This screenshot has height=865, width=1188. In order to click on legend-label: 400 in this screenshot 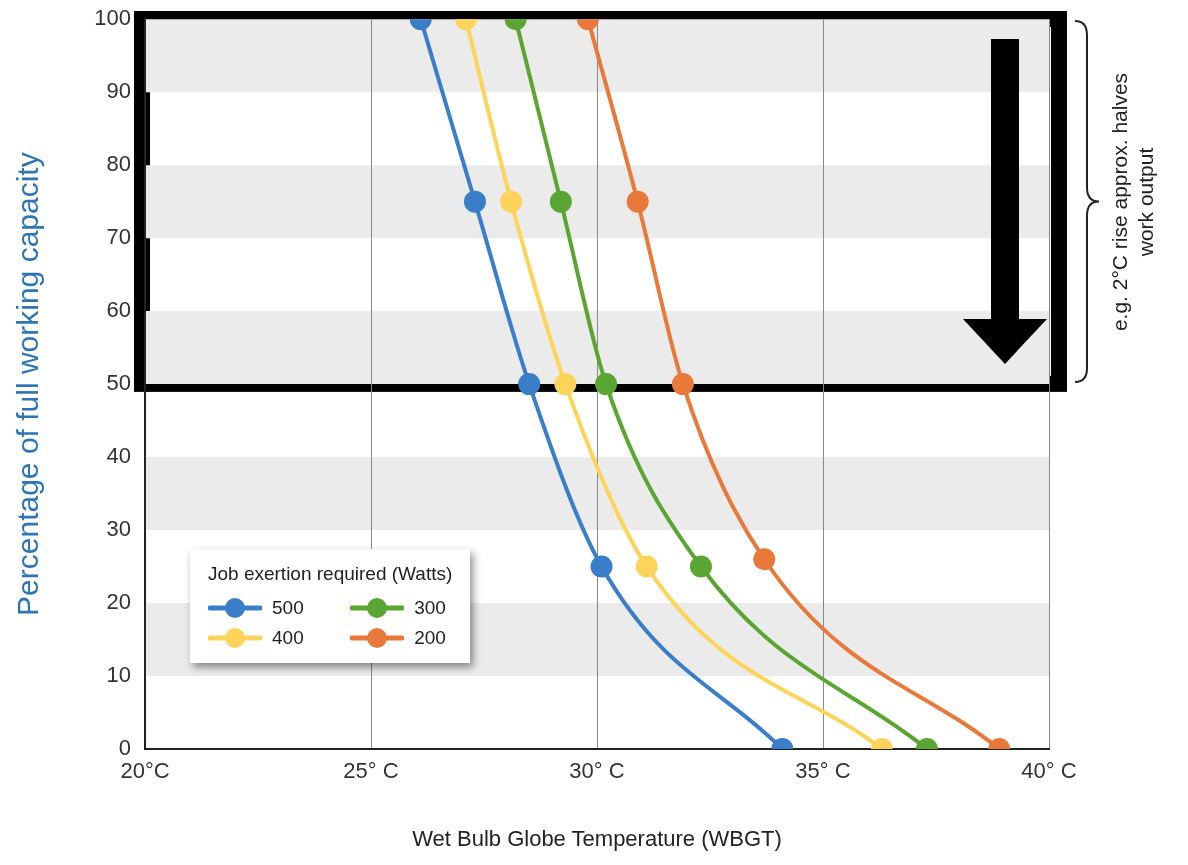, I will do `click(288, 638)`.